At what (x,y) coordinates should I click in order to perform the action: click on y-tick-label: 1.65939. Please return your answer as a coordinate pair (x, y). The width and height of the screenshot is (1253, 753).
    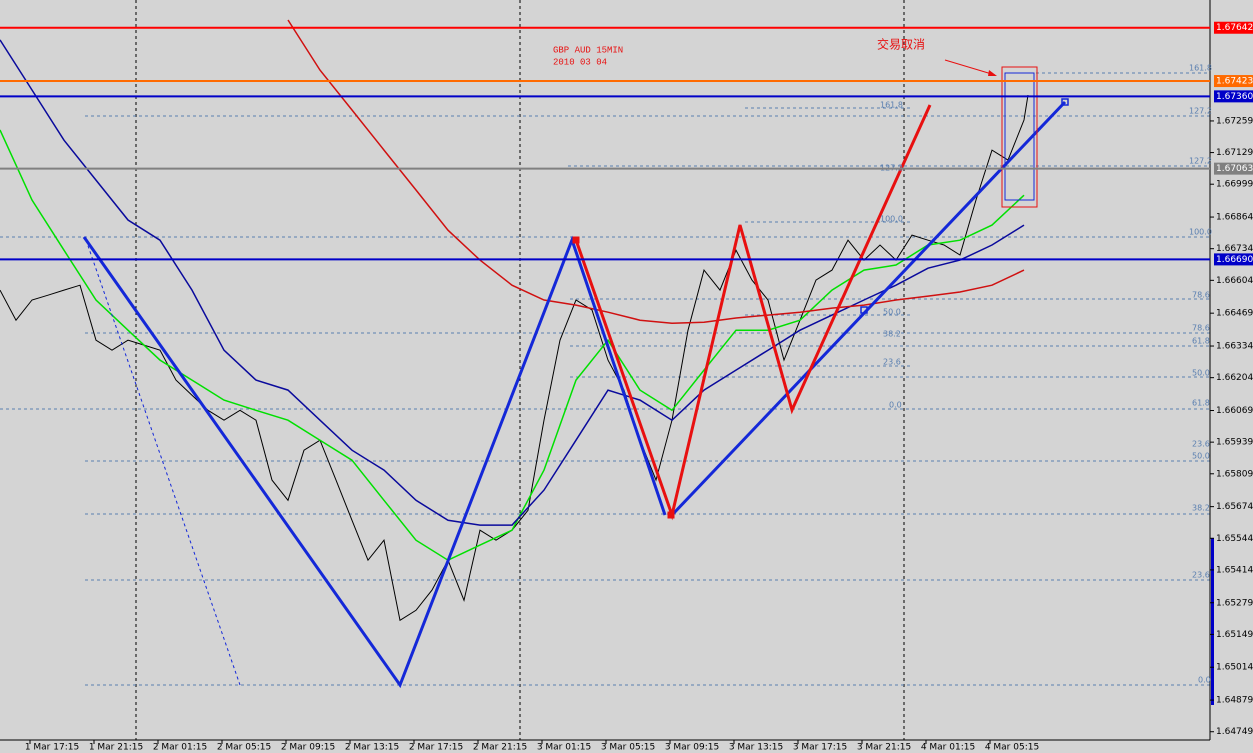
    Looking at the image, I should click on (1234, 443).